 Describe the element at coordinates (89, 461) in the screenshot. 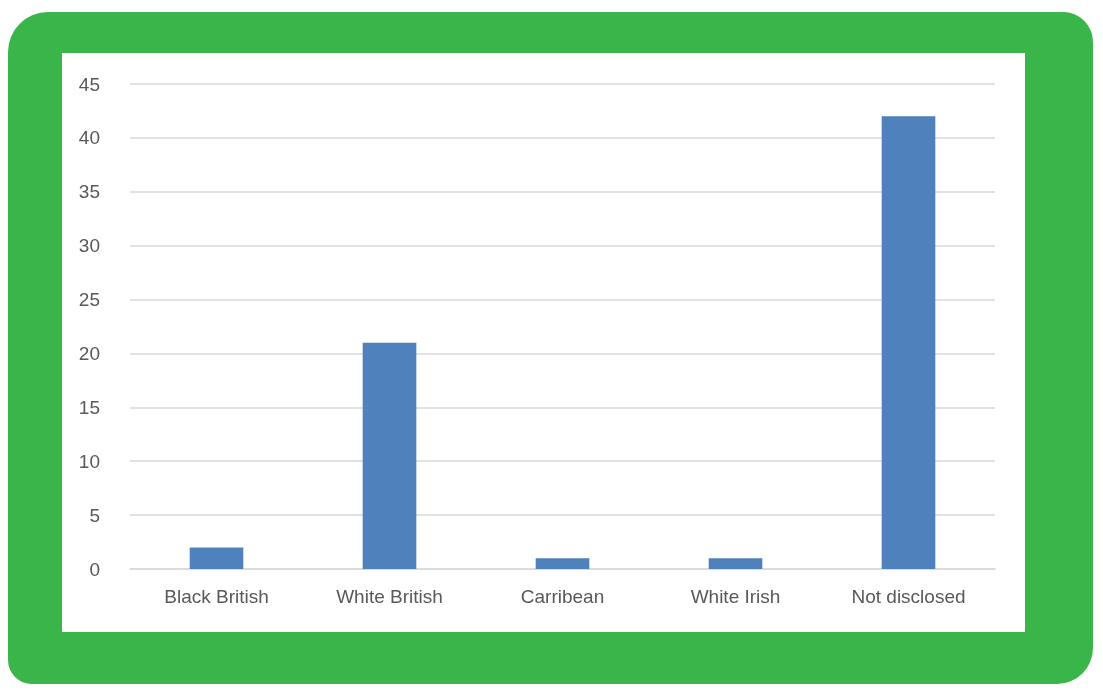

I see `y-tick-label: 10` at that location.